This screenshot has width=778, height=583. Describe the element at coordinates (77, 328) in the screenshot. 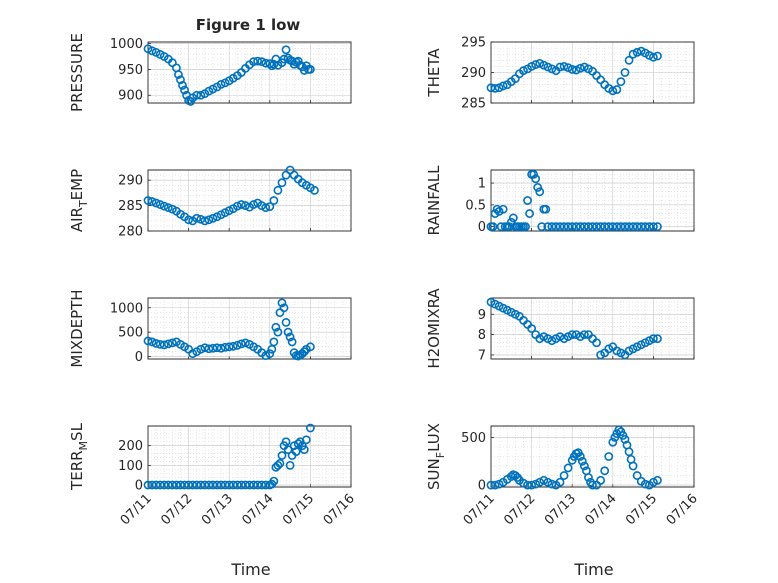

I see `y-axis-label: MIXDEPTH` at that location.